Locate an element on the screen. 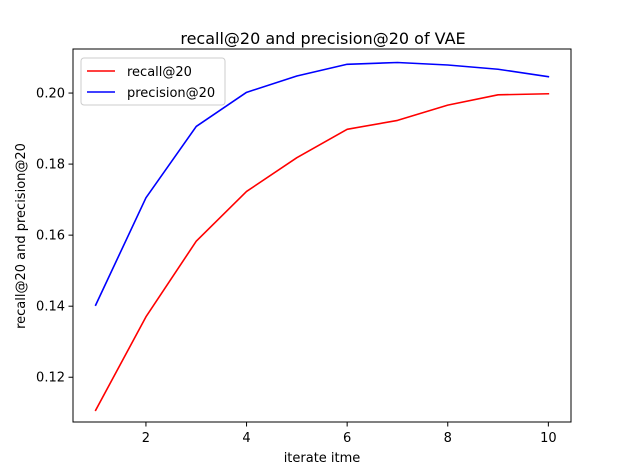 Image resolution: width=623 pixels, height=466 pixels. x-axis-ticks: 2 4 6 8 10 is located at coordinates (349, 434).